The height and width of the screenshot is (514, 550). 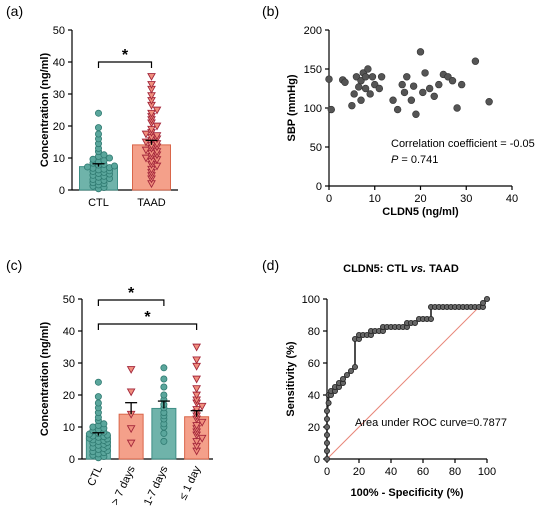 What do you see at coordinates (14, 11) in the screenshot?
I see `panel-label: (a)` at bounding box center [14, 11].